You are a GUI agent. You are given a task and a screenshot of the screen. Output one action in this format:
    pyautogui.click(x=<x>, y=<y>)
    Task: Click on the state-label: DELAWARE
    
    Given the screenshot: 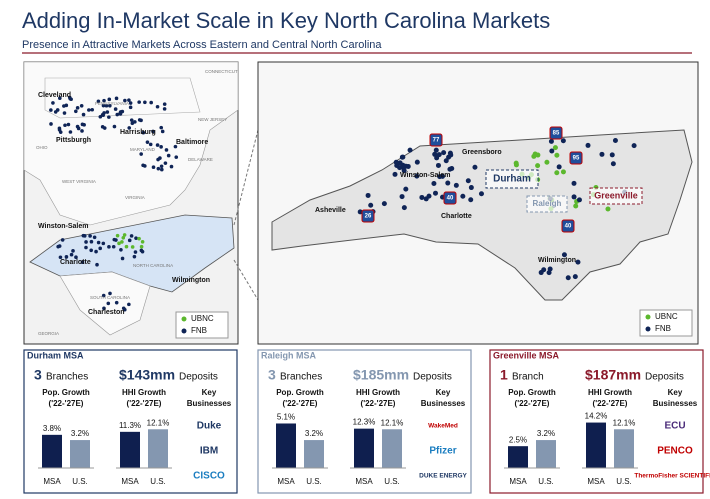 What is the action you would take?
    pyautogui.click(x=200, y=159)
    